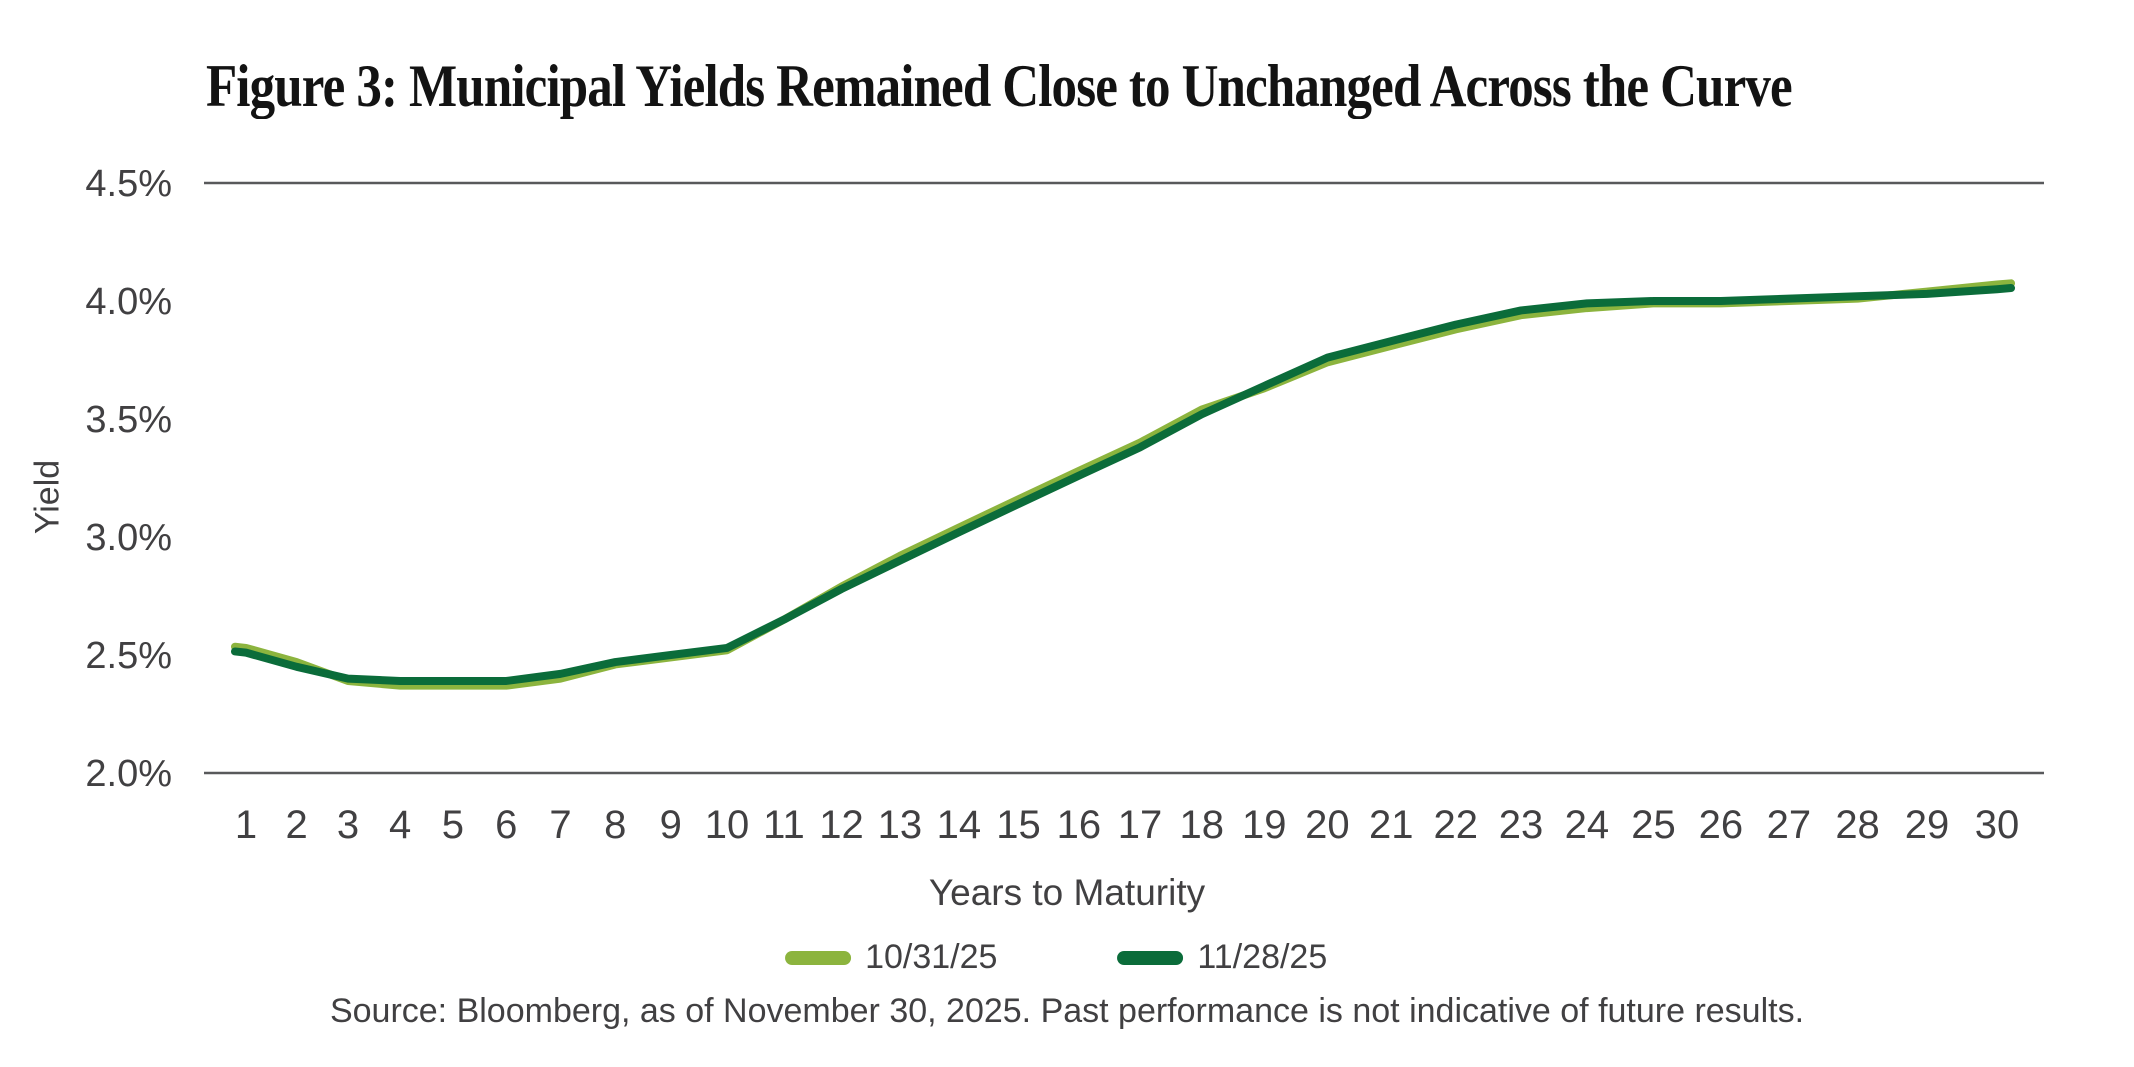 The image size is (2134, 1067). Describe the element at coordinates (900, 825) in the screenshot. I see `x-tick-label: 13` at that location.